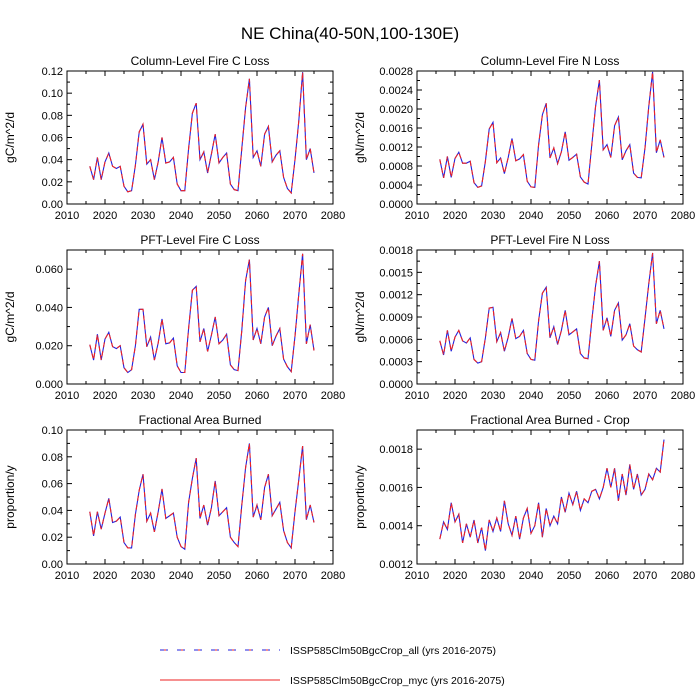 The height and width of the screenshot is (700, 700). What do you see at coordinates (396, 527) in the screenshot?
I see `y-tick-label: 0.0014` at bounding box center [396, 527].